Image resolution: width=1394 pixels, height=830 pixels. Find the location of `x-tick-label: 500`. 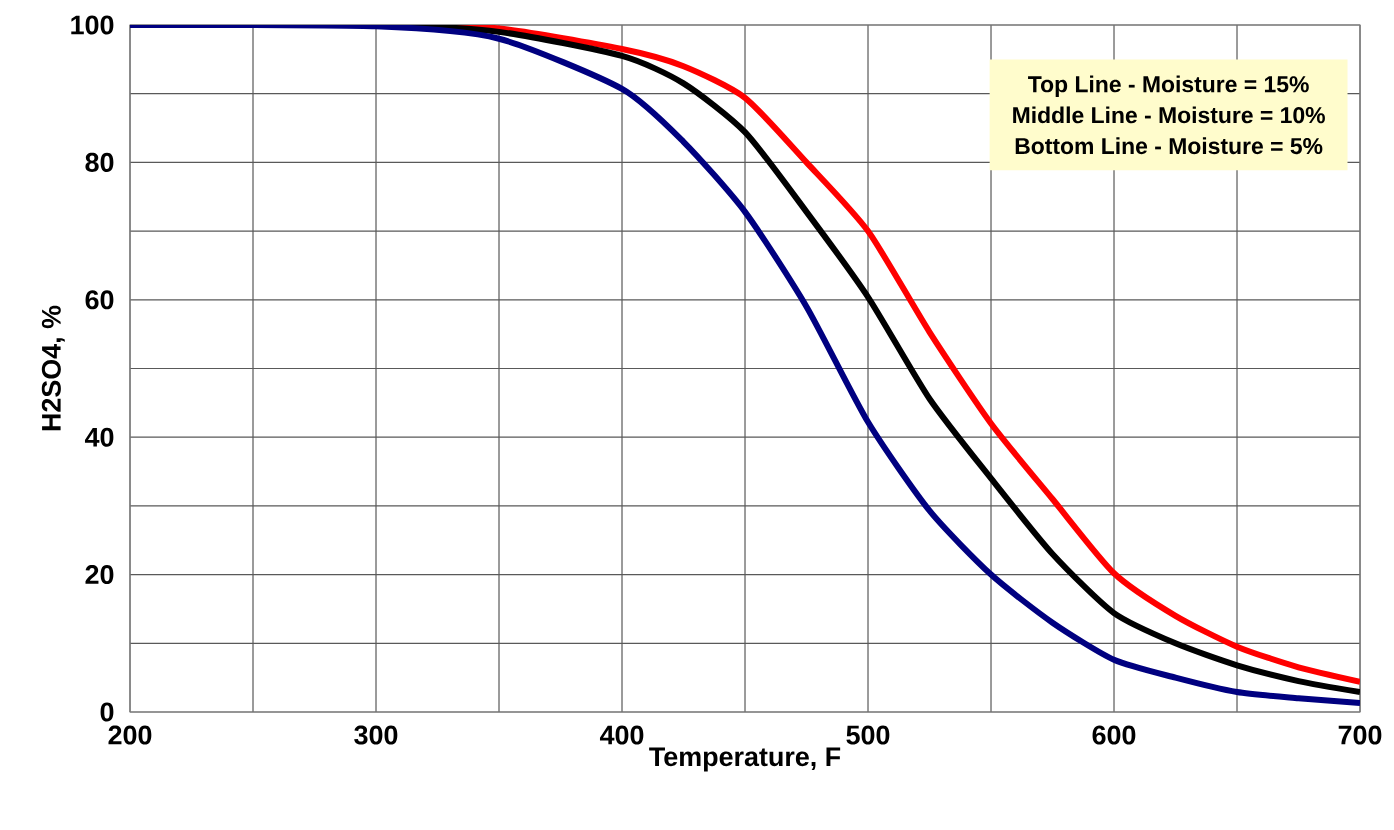

x-tick-label: 500 is located at coordinates (868, 735).